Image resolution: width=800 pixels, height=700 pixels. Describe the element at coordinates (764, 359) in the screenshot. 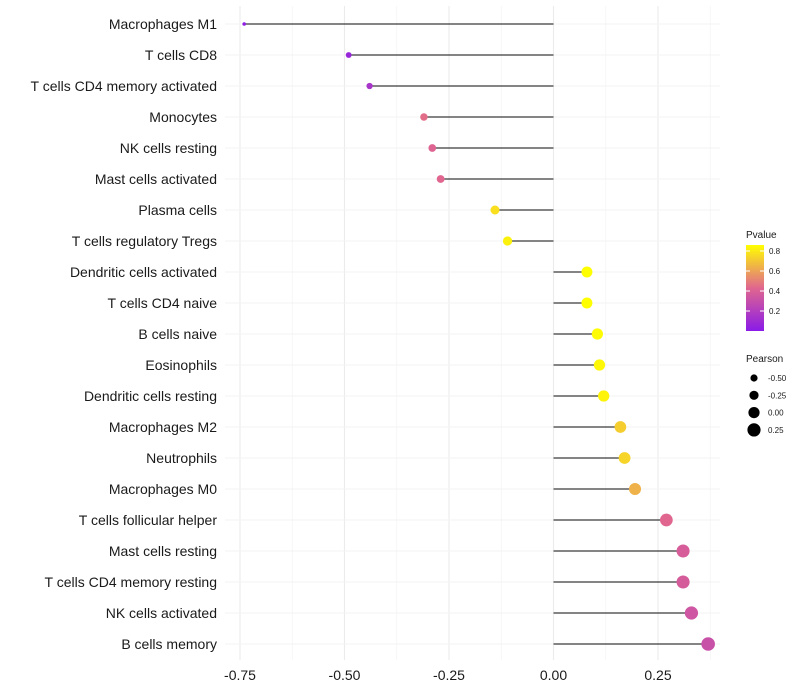

I see `pearson-legend-title: Pearson` at that location.